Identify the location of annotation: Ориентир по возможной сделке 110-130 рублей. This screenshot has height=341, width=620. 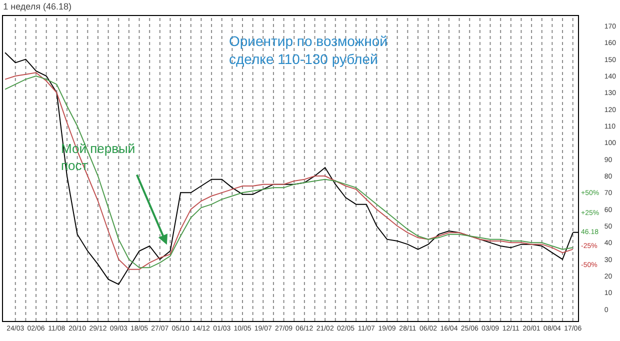
(308, 50).